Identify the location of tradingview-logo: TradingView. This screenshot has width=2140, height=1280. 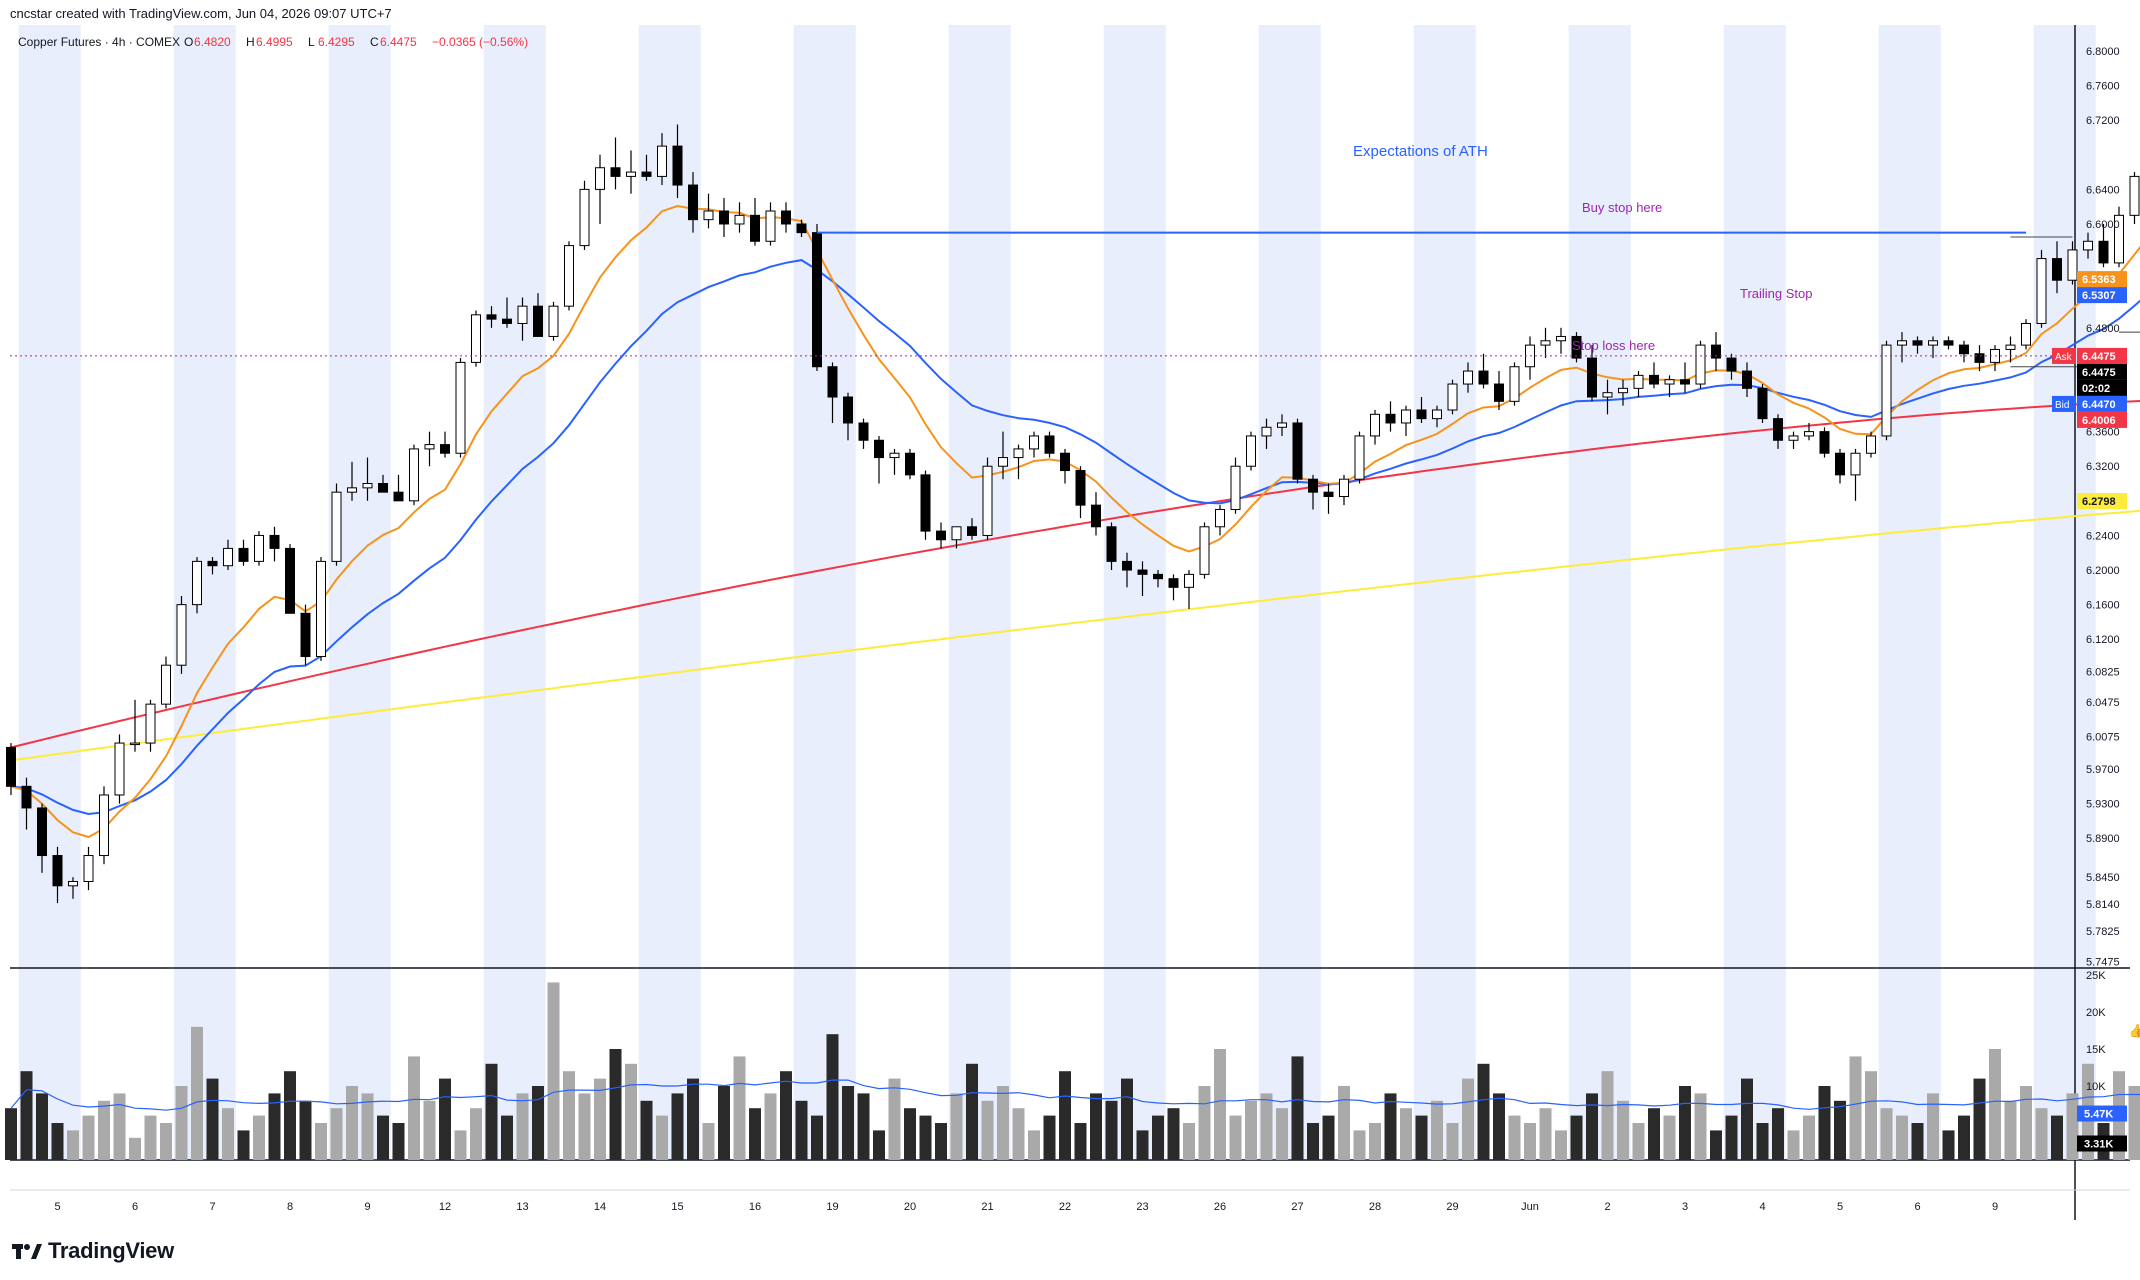
(93, 1251).